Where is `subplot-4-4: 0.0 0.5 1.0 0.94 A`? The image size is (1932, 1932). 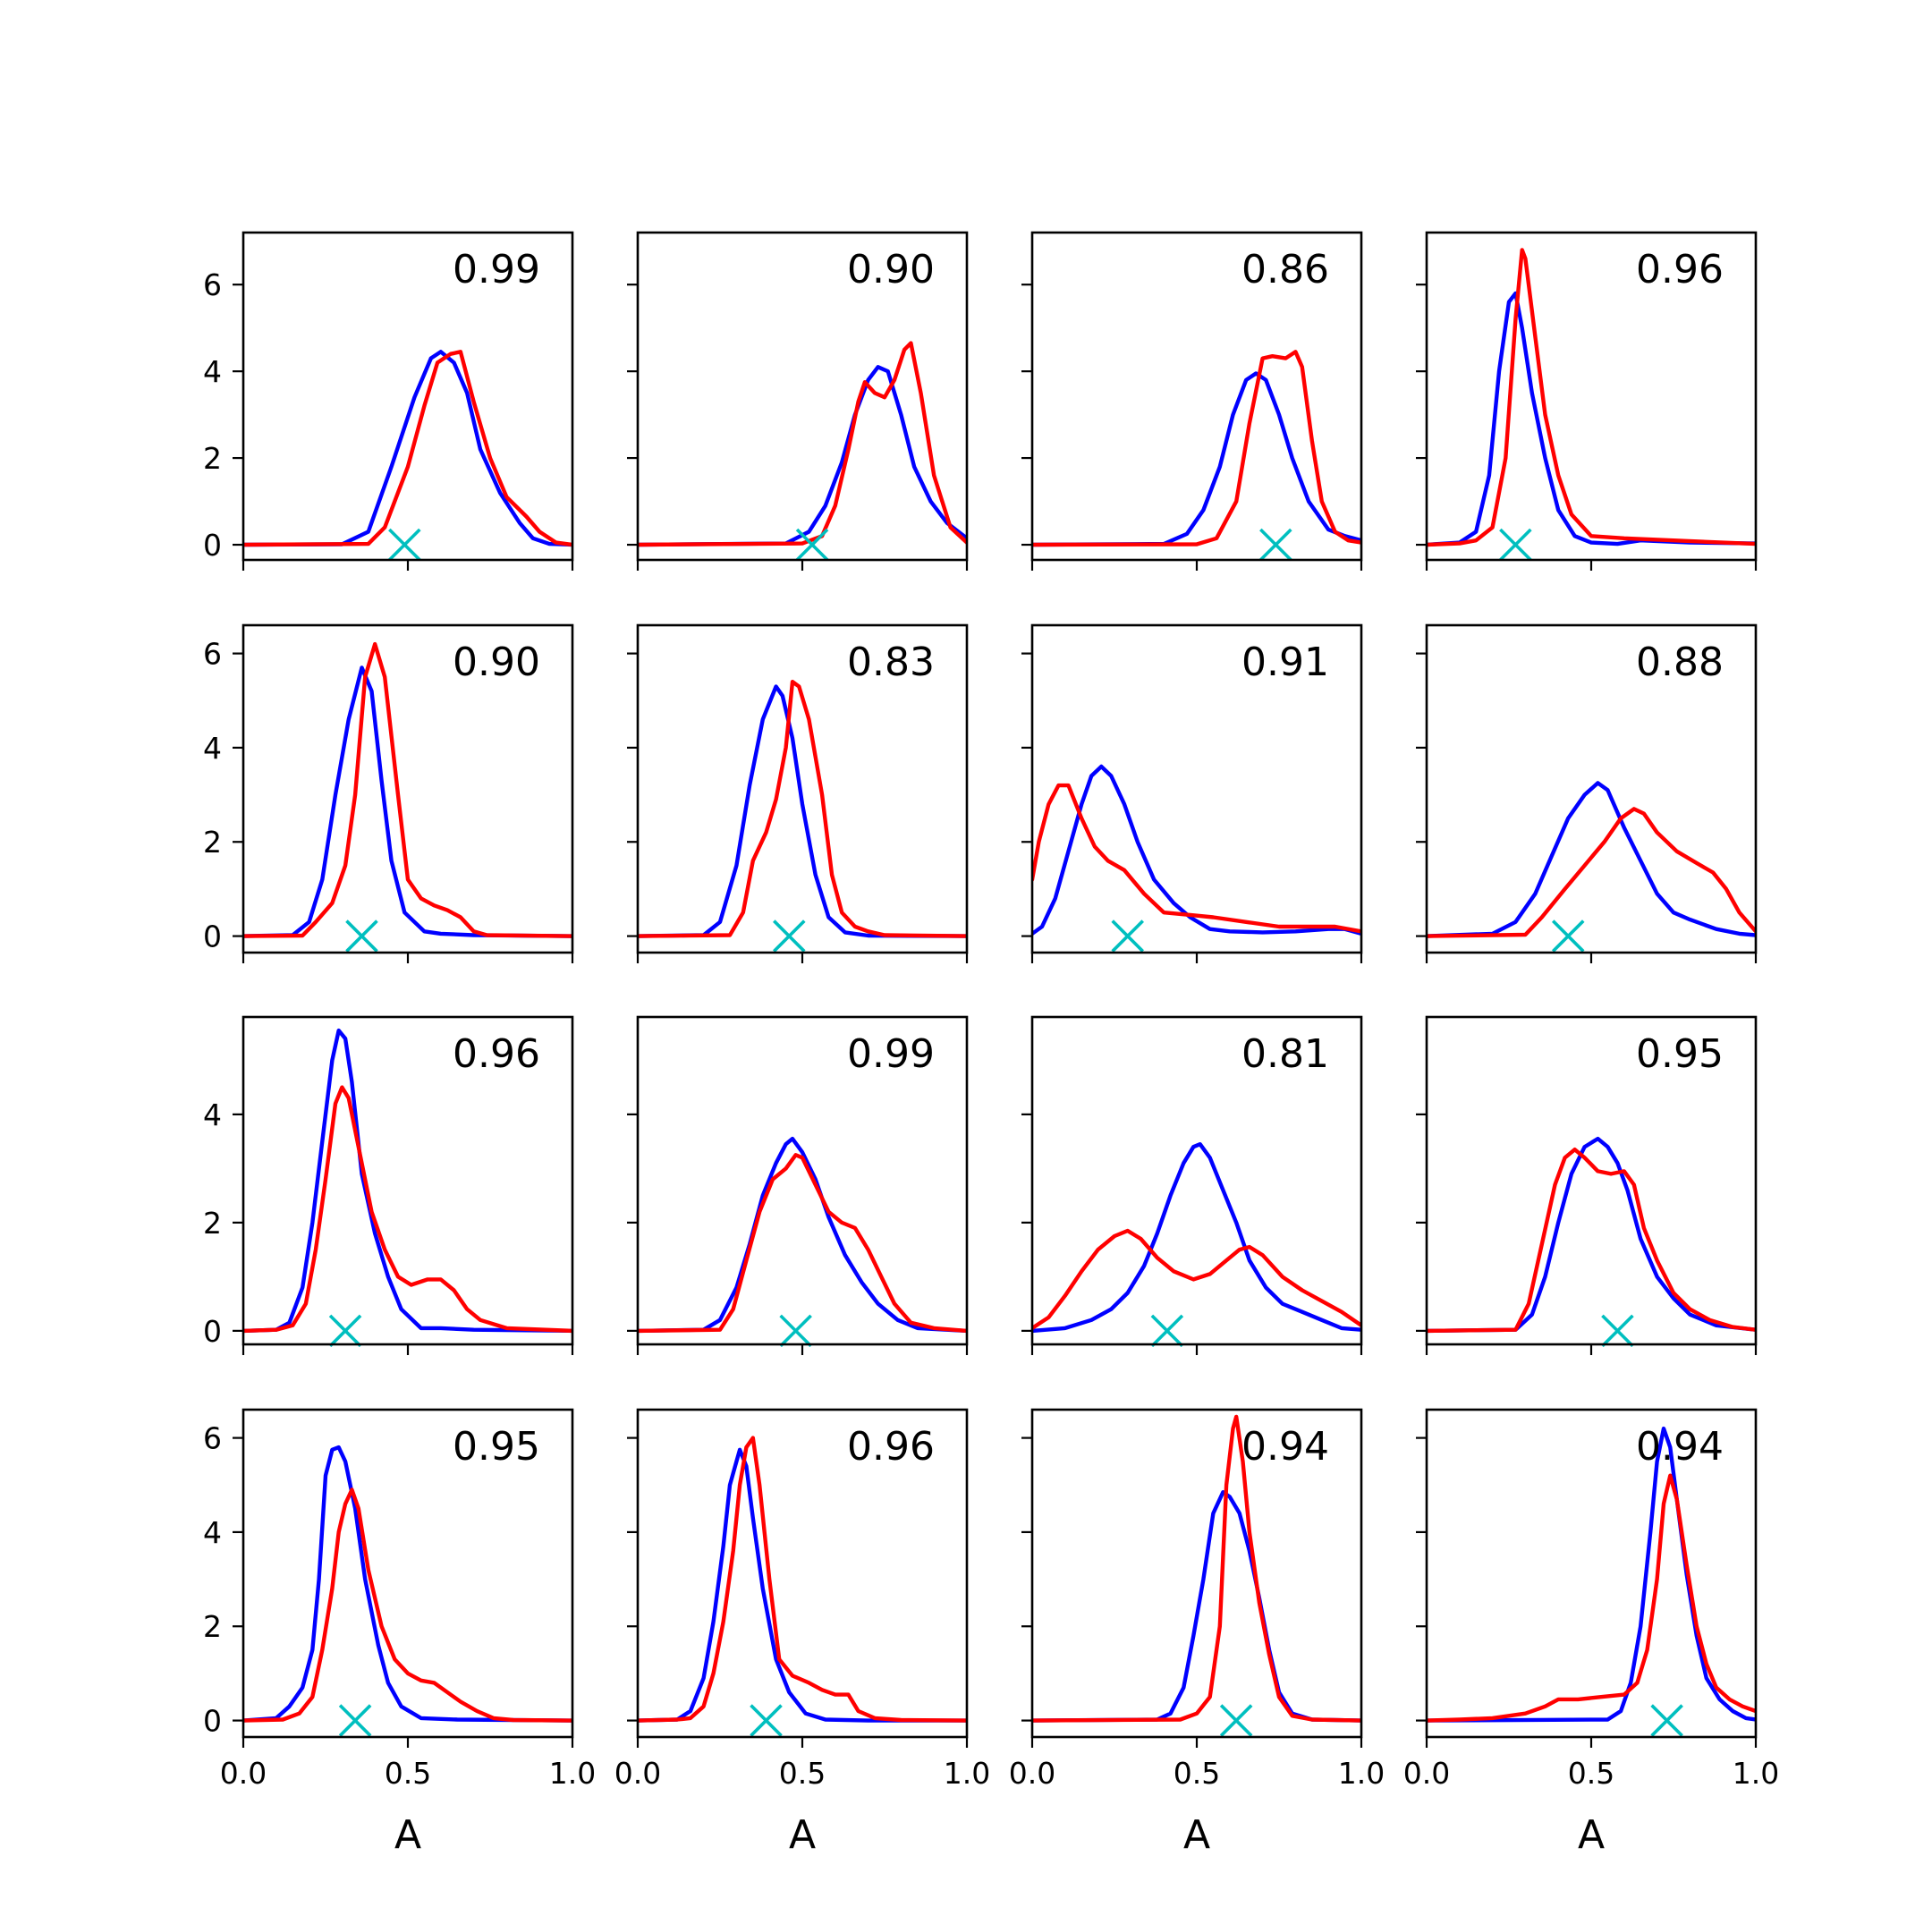 subplot-4-4: 0.0 0.5 1.0 0.94 A is located at coordinates (1591, 1633).